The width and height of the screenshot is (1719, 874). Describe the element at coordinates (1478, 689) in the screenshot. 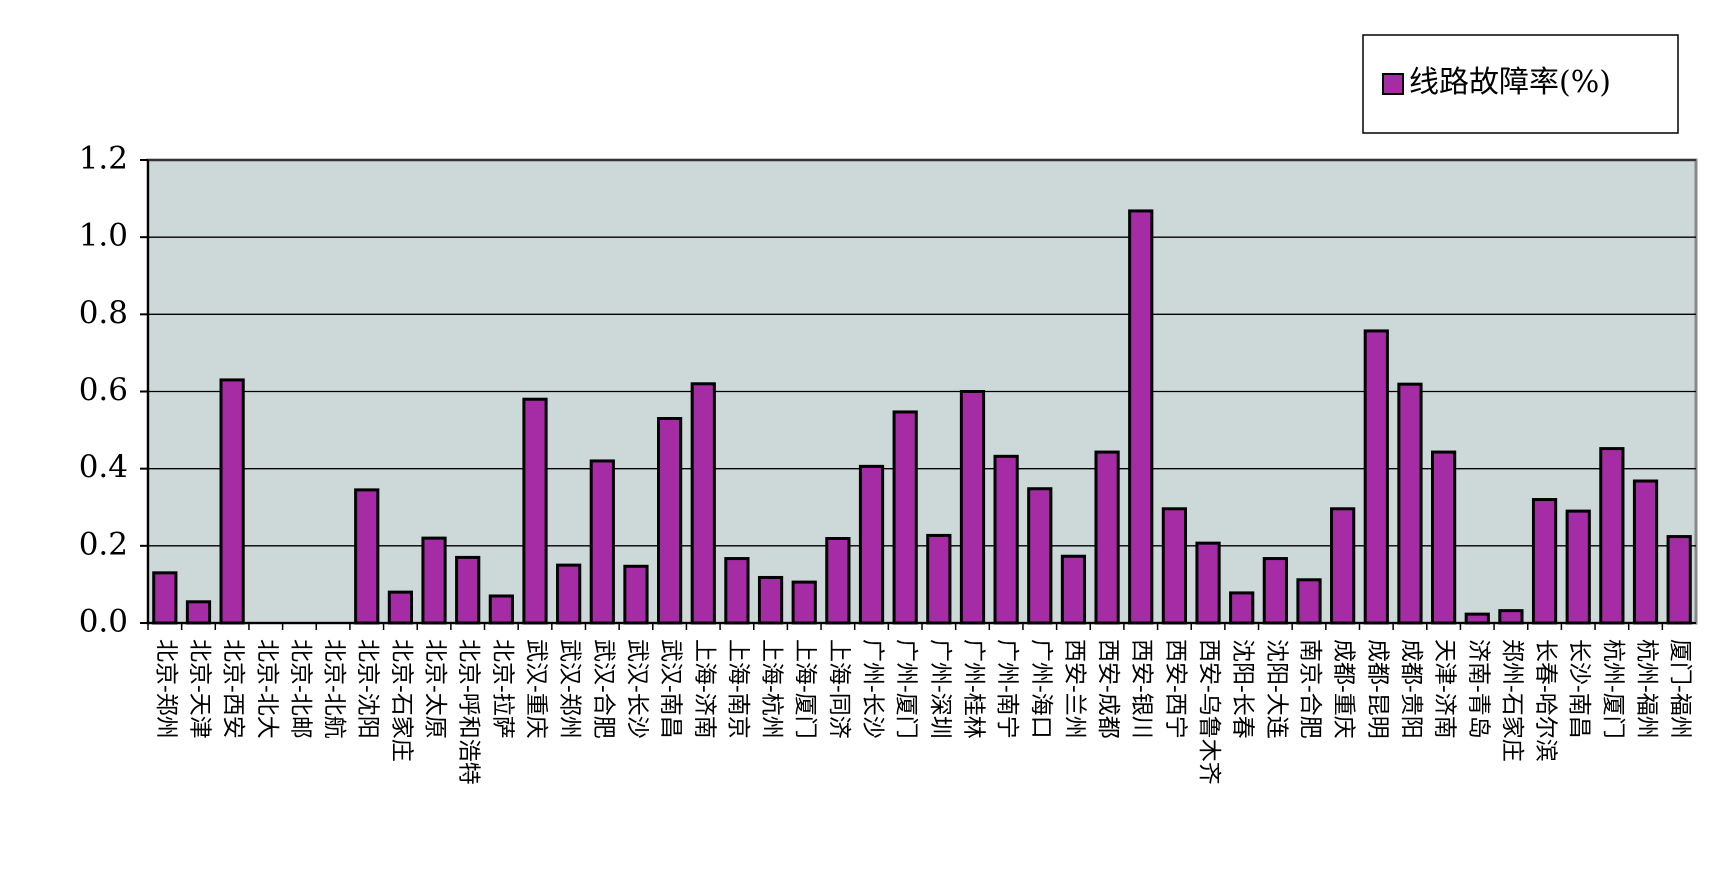

I see `x-tick-label: 济南-青岛` at that location.